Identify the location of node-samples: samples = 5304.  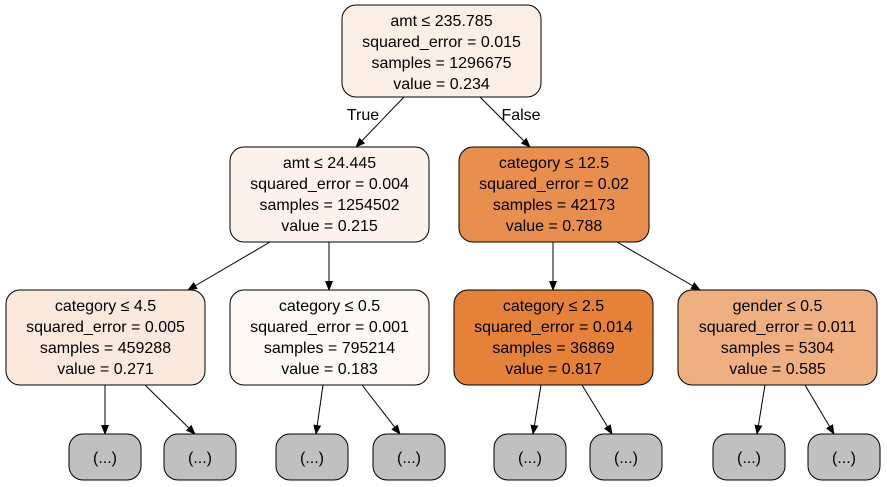
(778, 348).